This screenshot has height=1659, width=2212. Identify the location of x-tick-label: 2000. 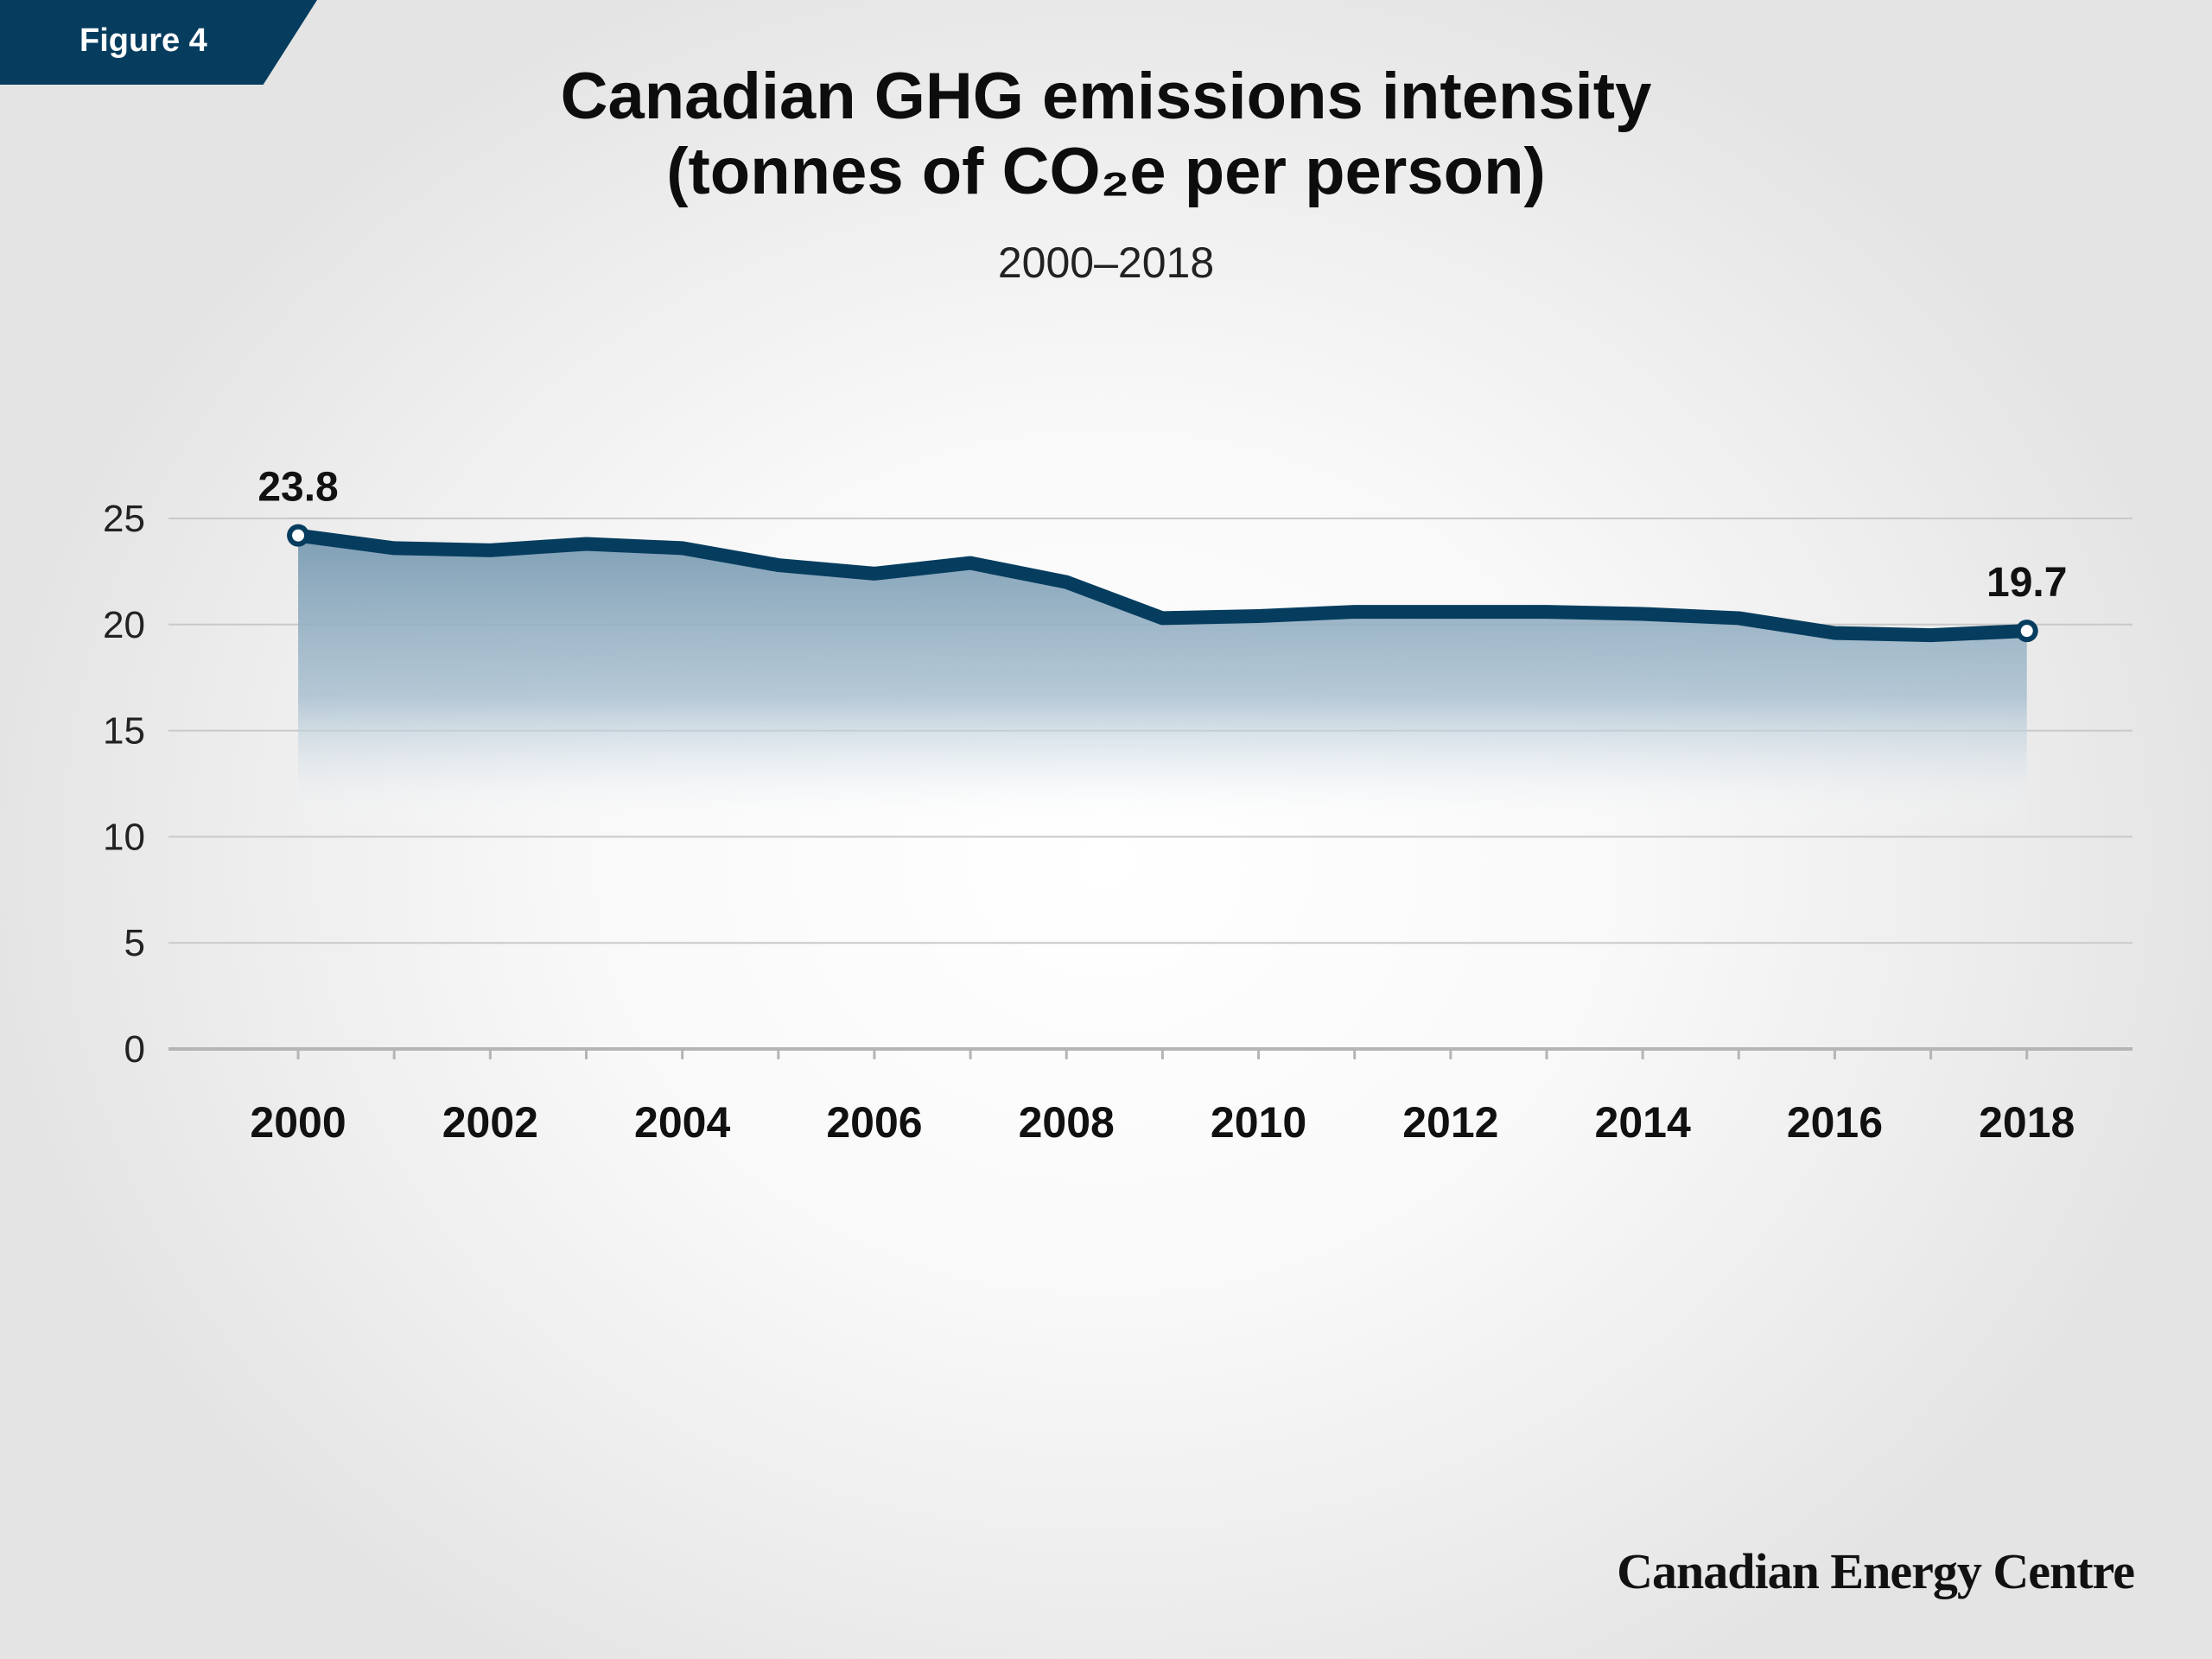
(298, 1122).